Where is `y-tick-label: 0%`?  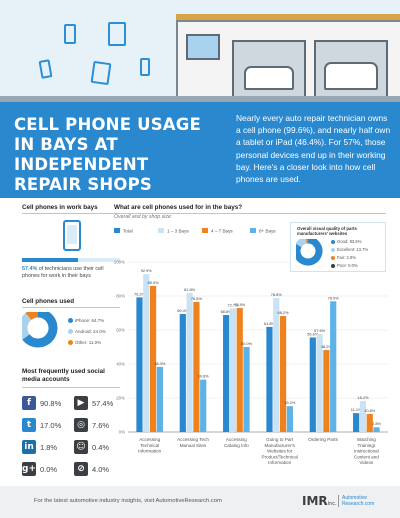 y-tick-label: 0% is located at coordinates (122, 432).